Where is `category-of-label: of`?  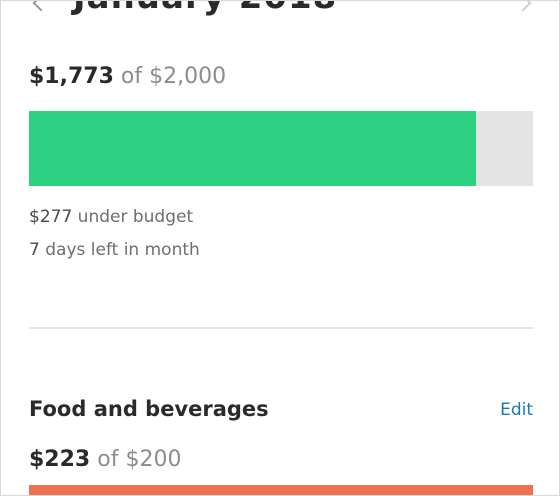 category-of-label: of is located at coordinates (108, 459).